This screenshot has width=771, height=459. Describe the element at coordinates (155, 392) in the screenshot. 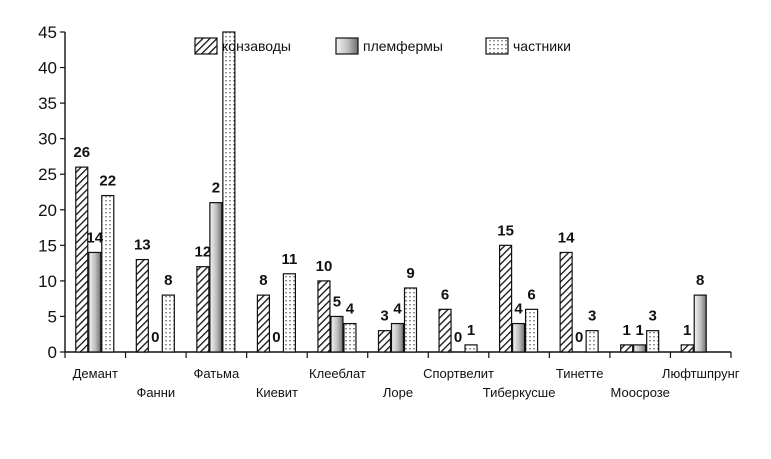

I see `x-tick-label: Фанни` at that location.